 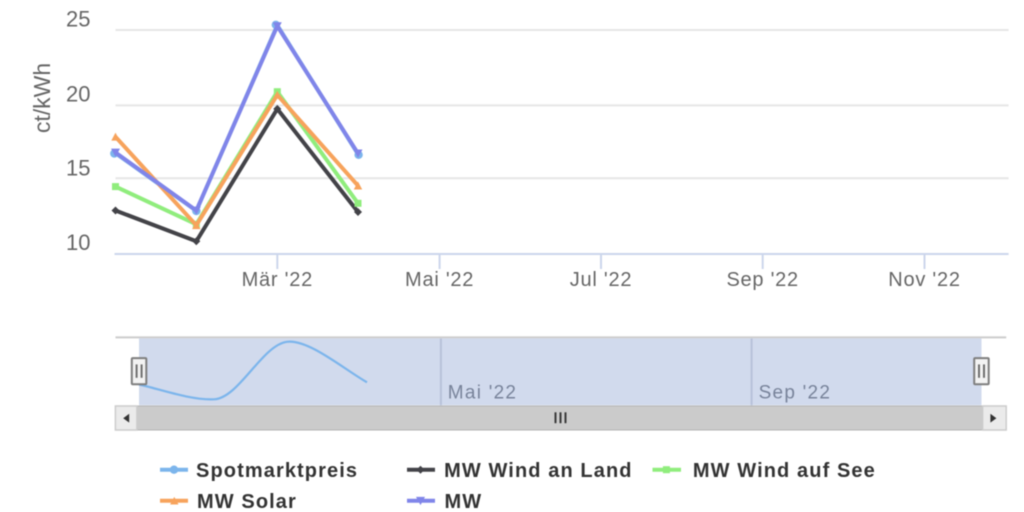 What do you see at coordinates (42, 98) in the screenshot?
I see `svg-text: ct/kWh` at bounding box center [42, 98].